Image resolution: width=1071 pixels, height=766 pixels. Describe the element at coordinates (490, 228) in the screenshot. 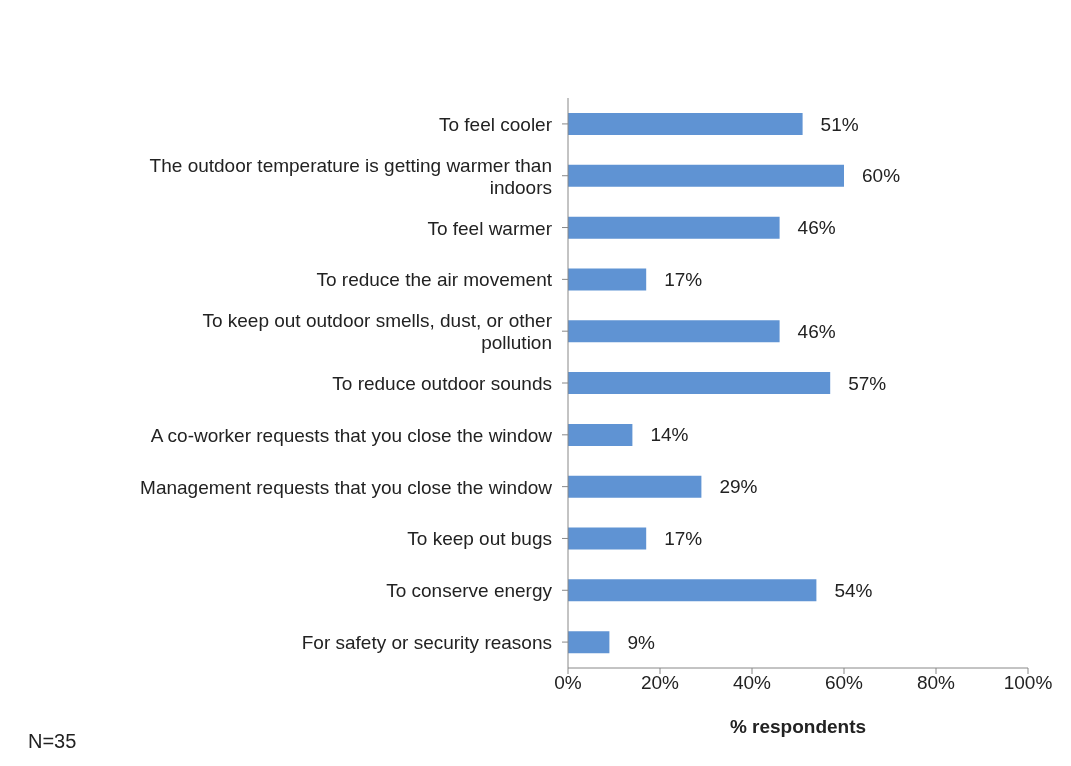

I see `y-tick-label: To feel warmer` at that location.